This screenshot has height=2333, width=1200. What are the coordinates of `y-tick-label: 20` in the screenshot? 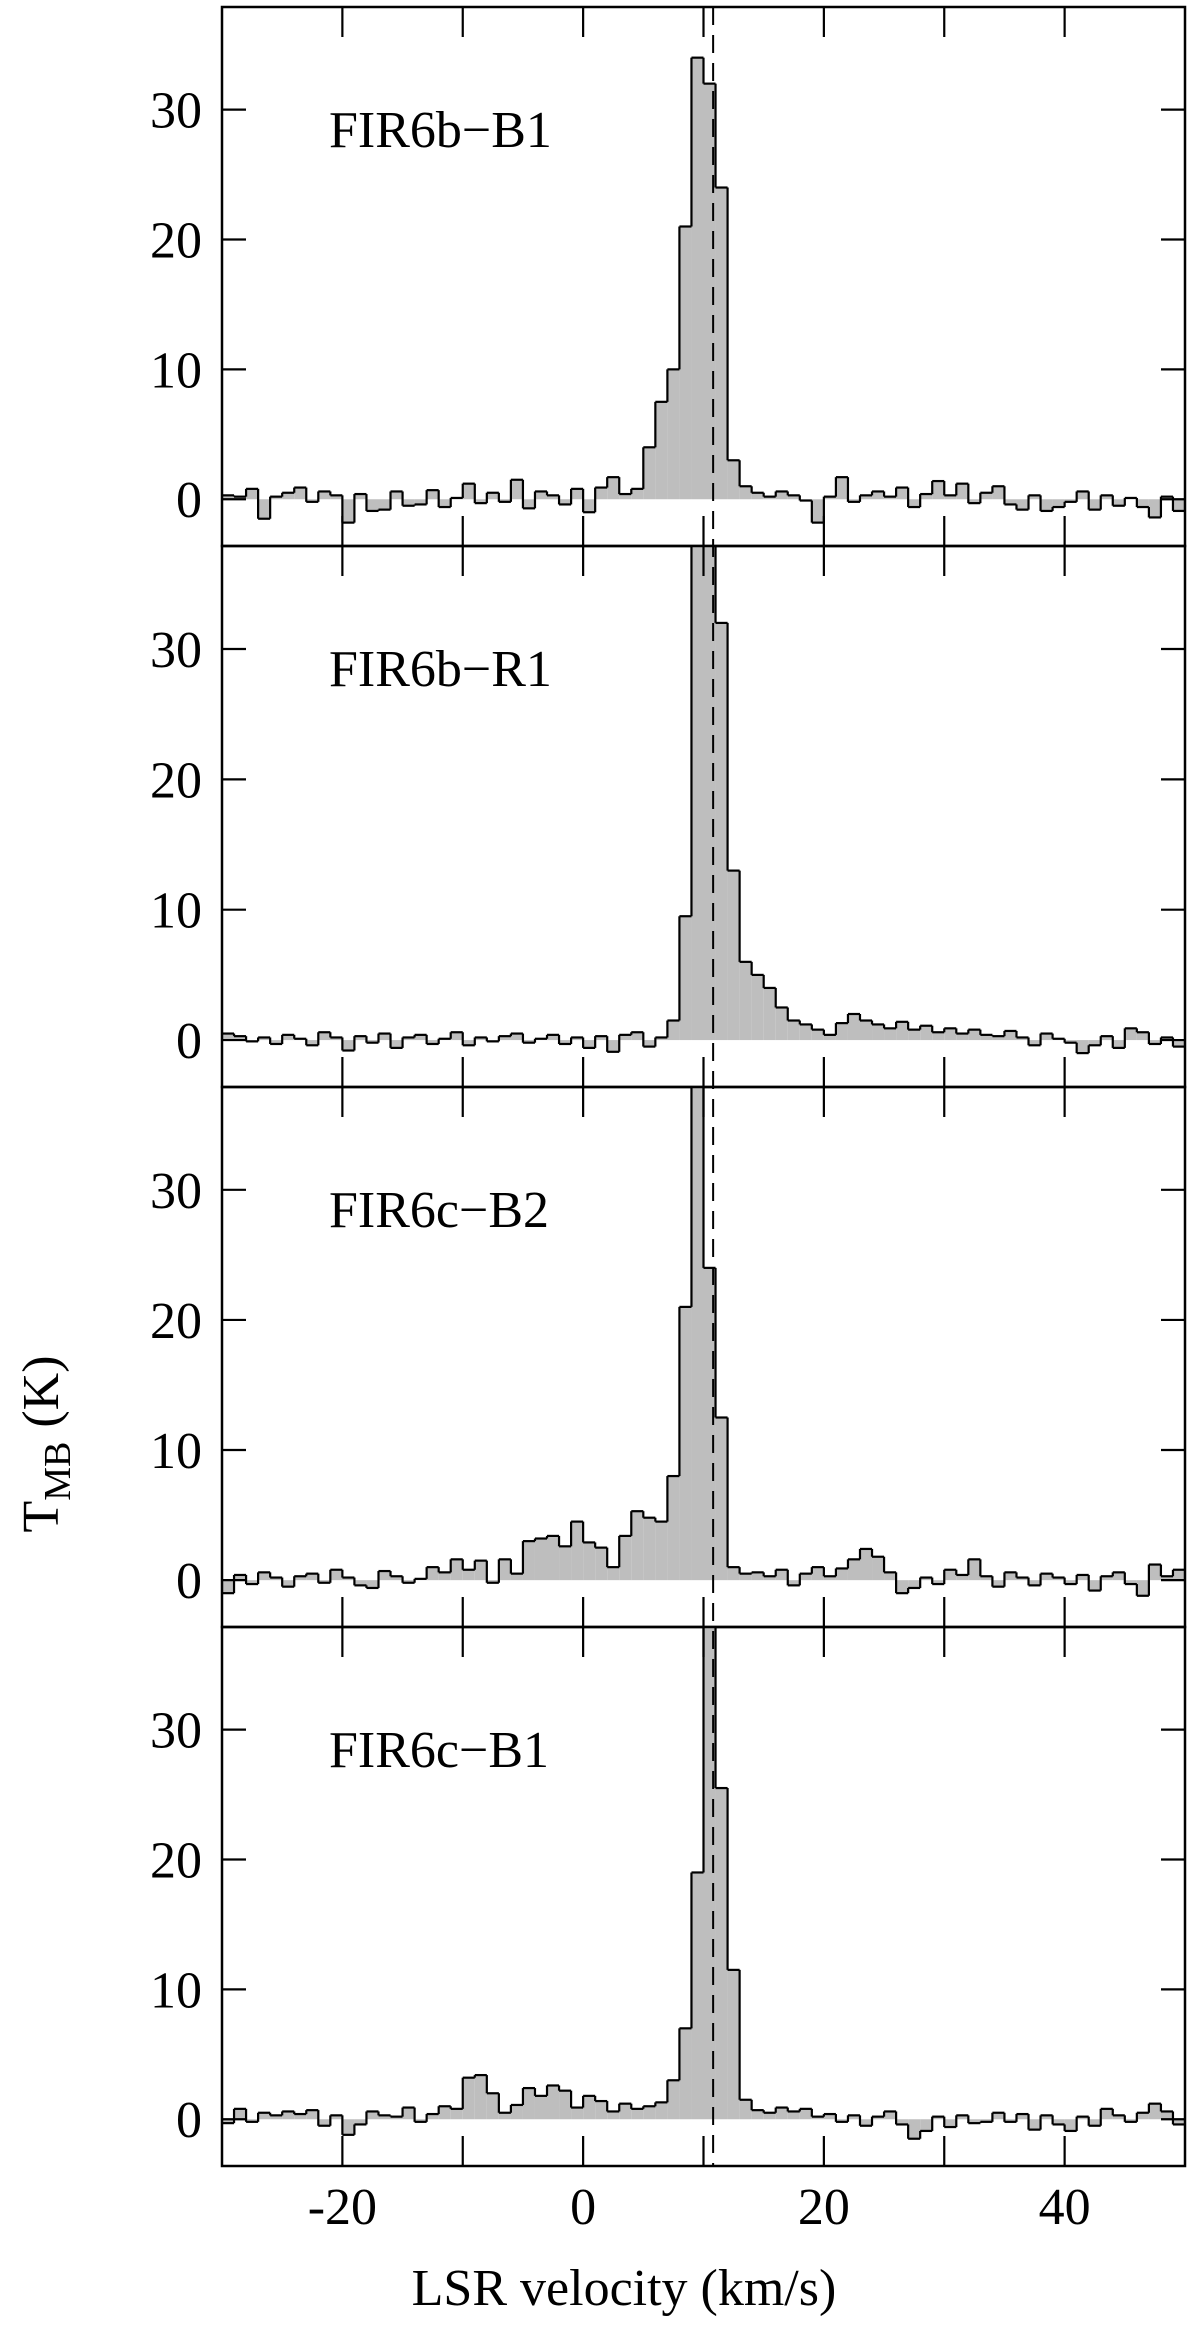 It's located at (176, 780).